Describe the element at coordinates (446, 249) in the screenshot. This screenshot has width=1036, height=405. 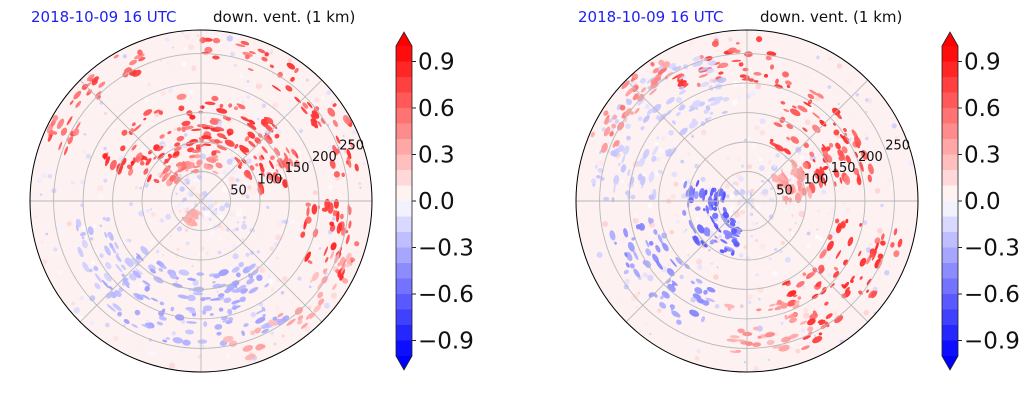
I see `colorbar-tick-label: −0.3` at that location.